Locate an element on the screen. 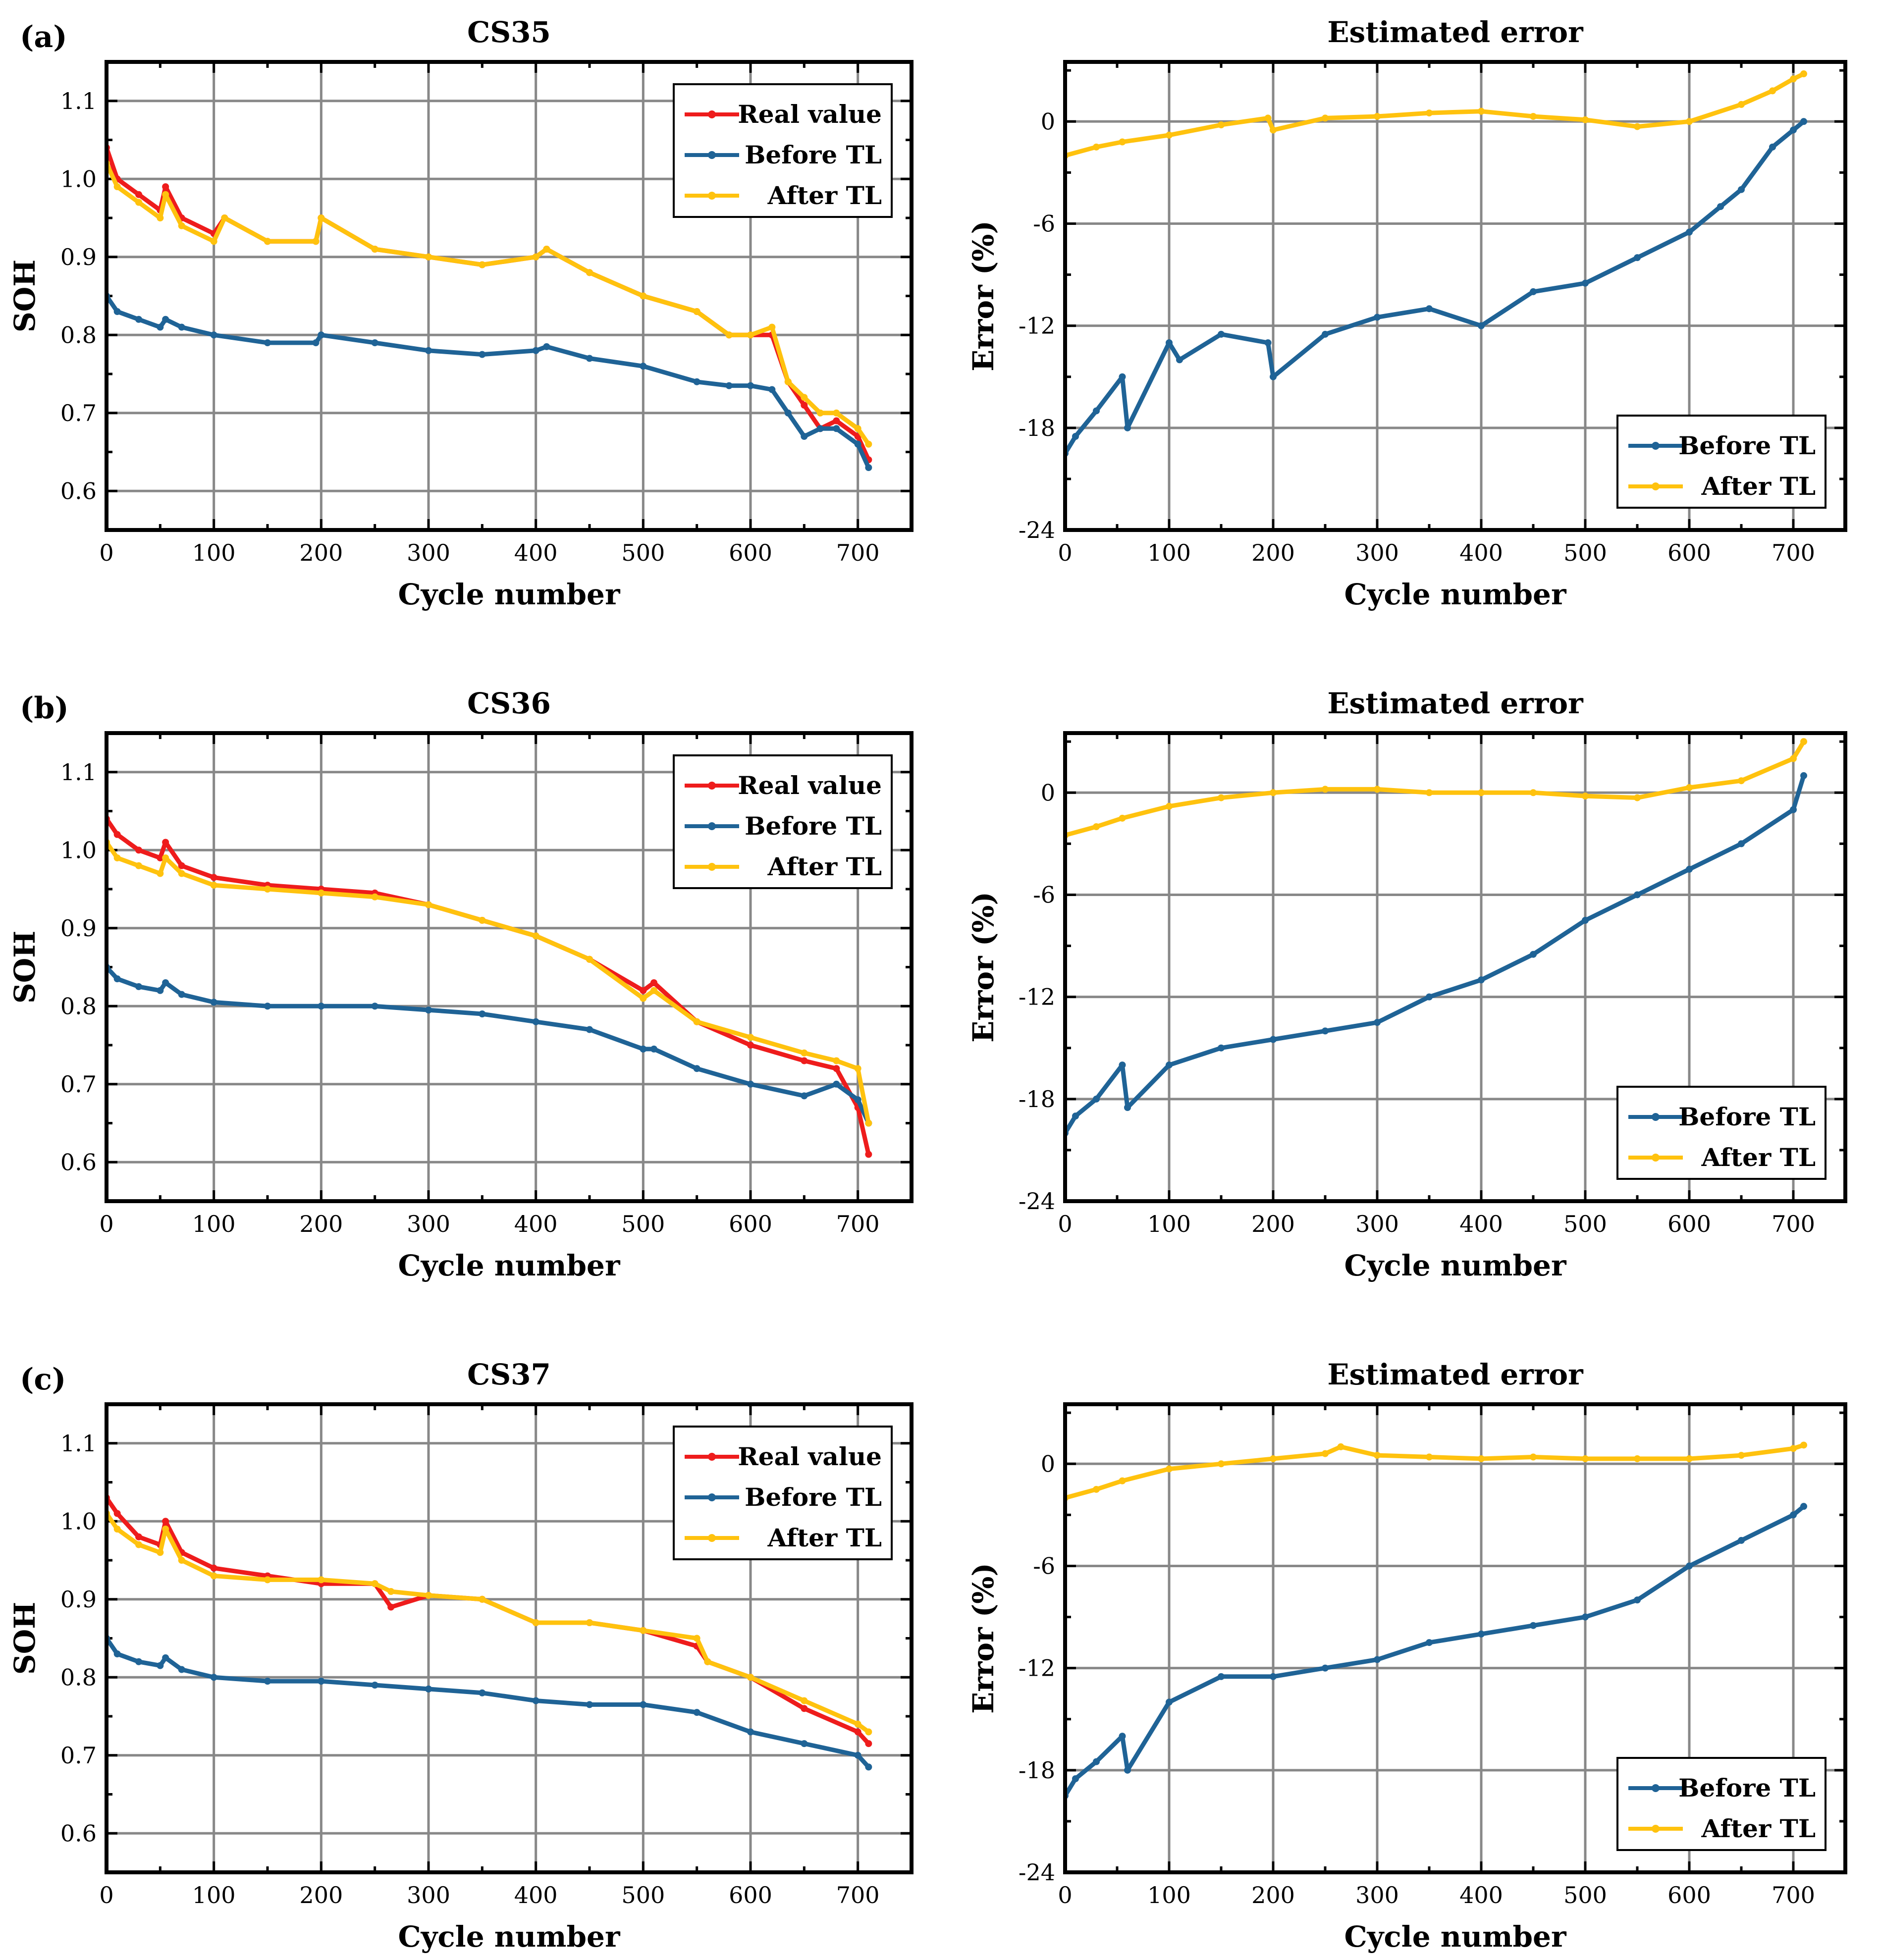 The height and width of the screenshot is (1960, 1881). y-axis-title: SOH is located at coordinates (25, 1639).